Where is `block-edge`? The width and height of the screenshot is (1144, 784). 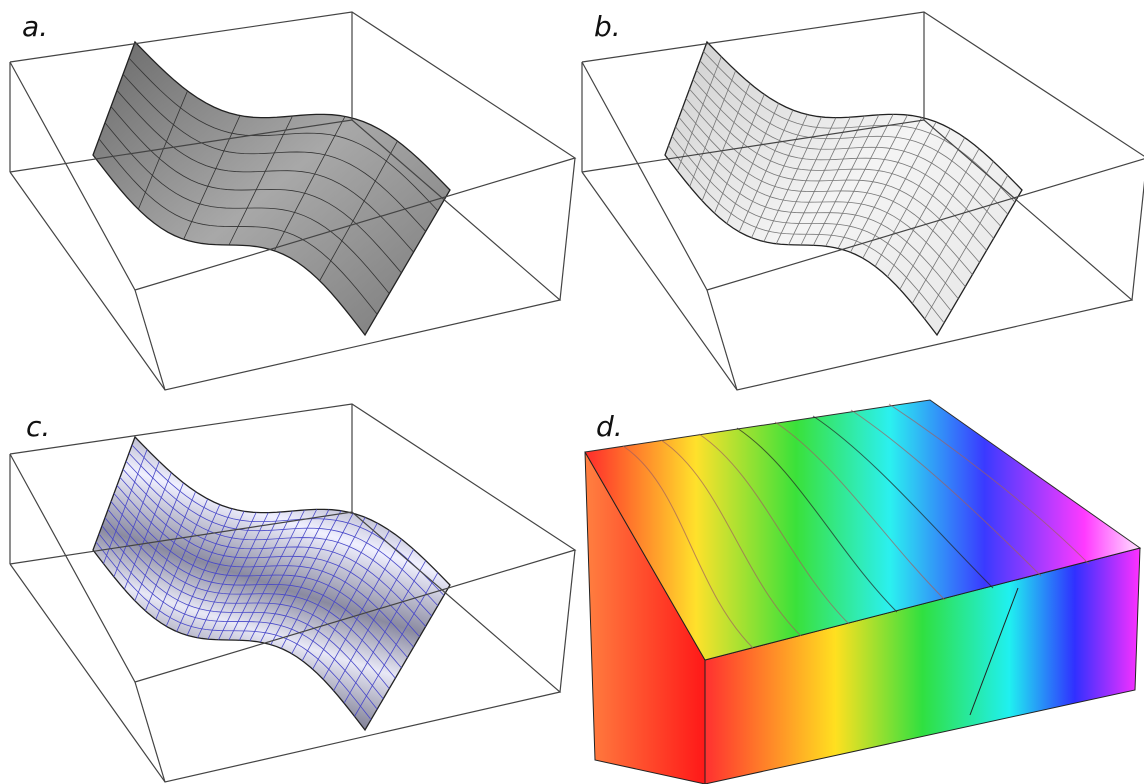
block-edge is located at coordinates (994, 651).